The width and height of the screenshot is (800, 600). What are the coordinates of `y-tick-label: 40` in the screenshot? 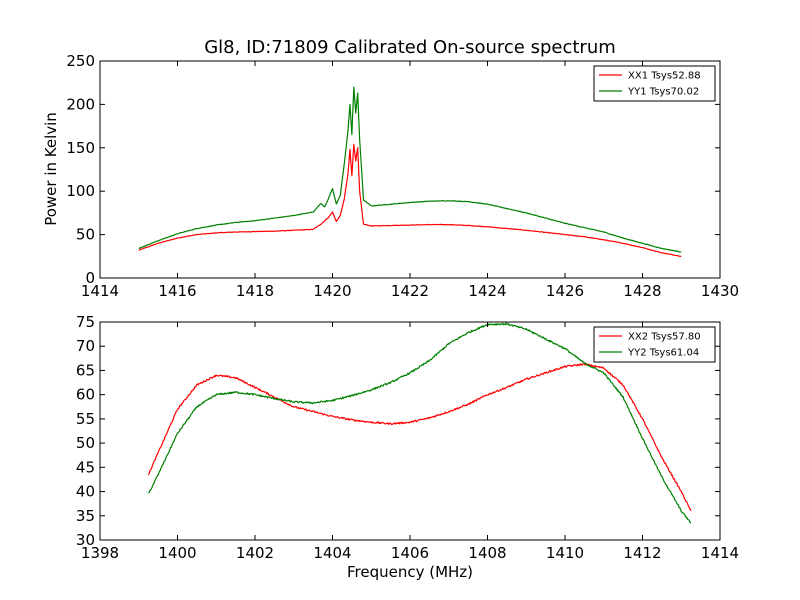 It's located at (85, 492).